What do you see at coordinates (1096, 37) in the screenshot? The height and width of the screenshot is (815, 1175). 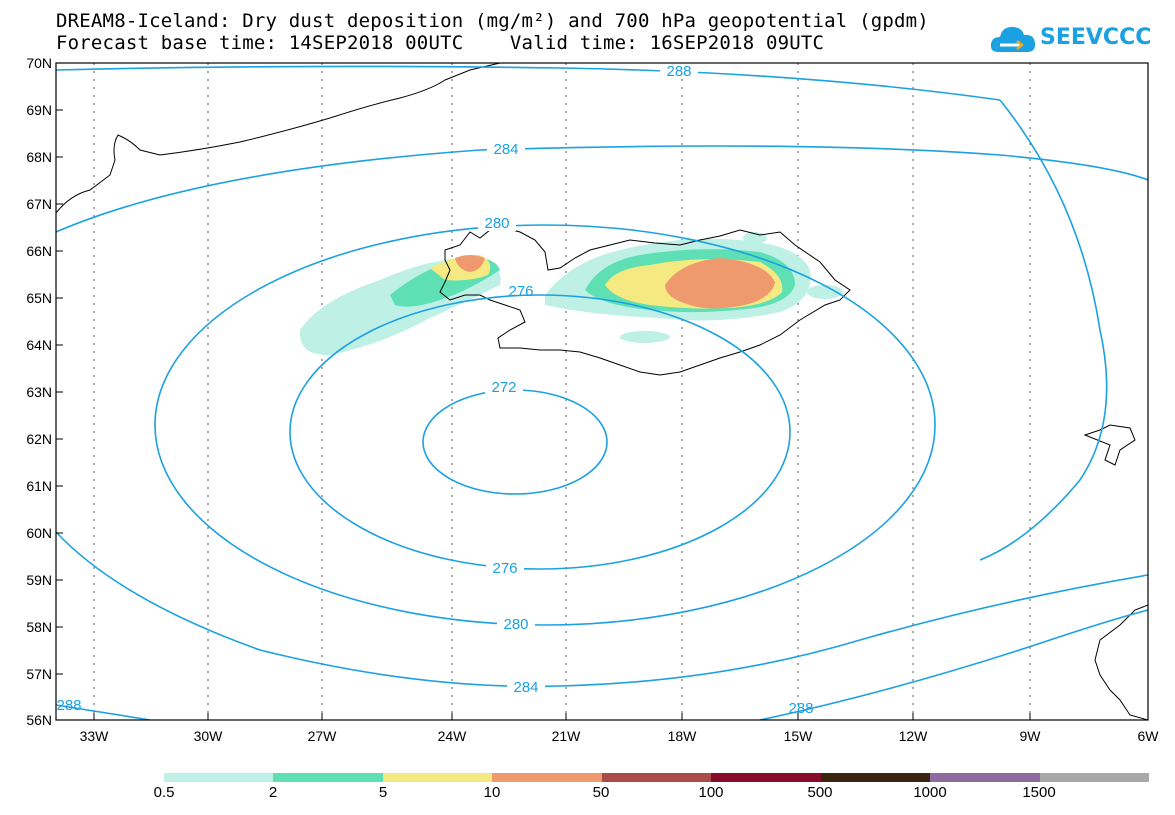 I see `logo-text: SEEVCCC` at bounding box center [1096, 37].